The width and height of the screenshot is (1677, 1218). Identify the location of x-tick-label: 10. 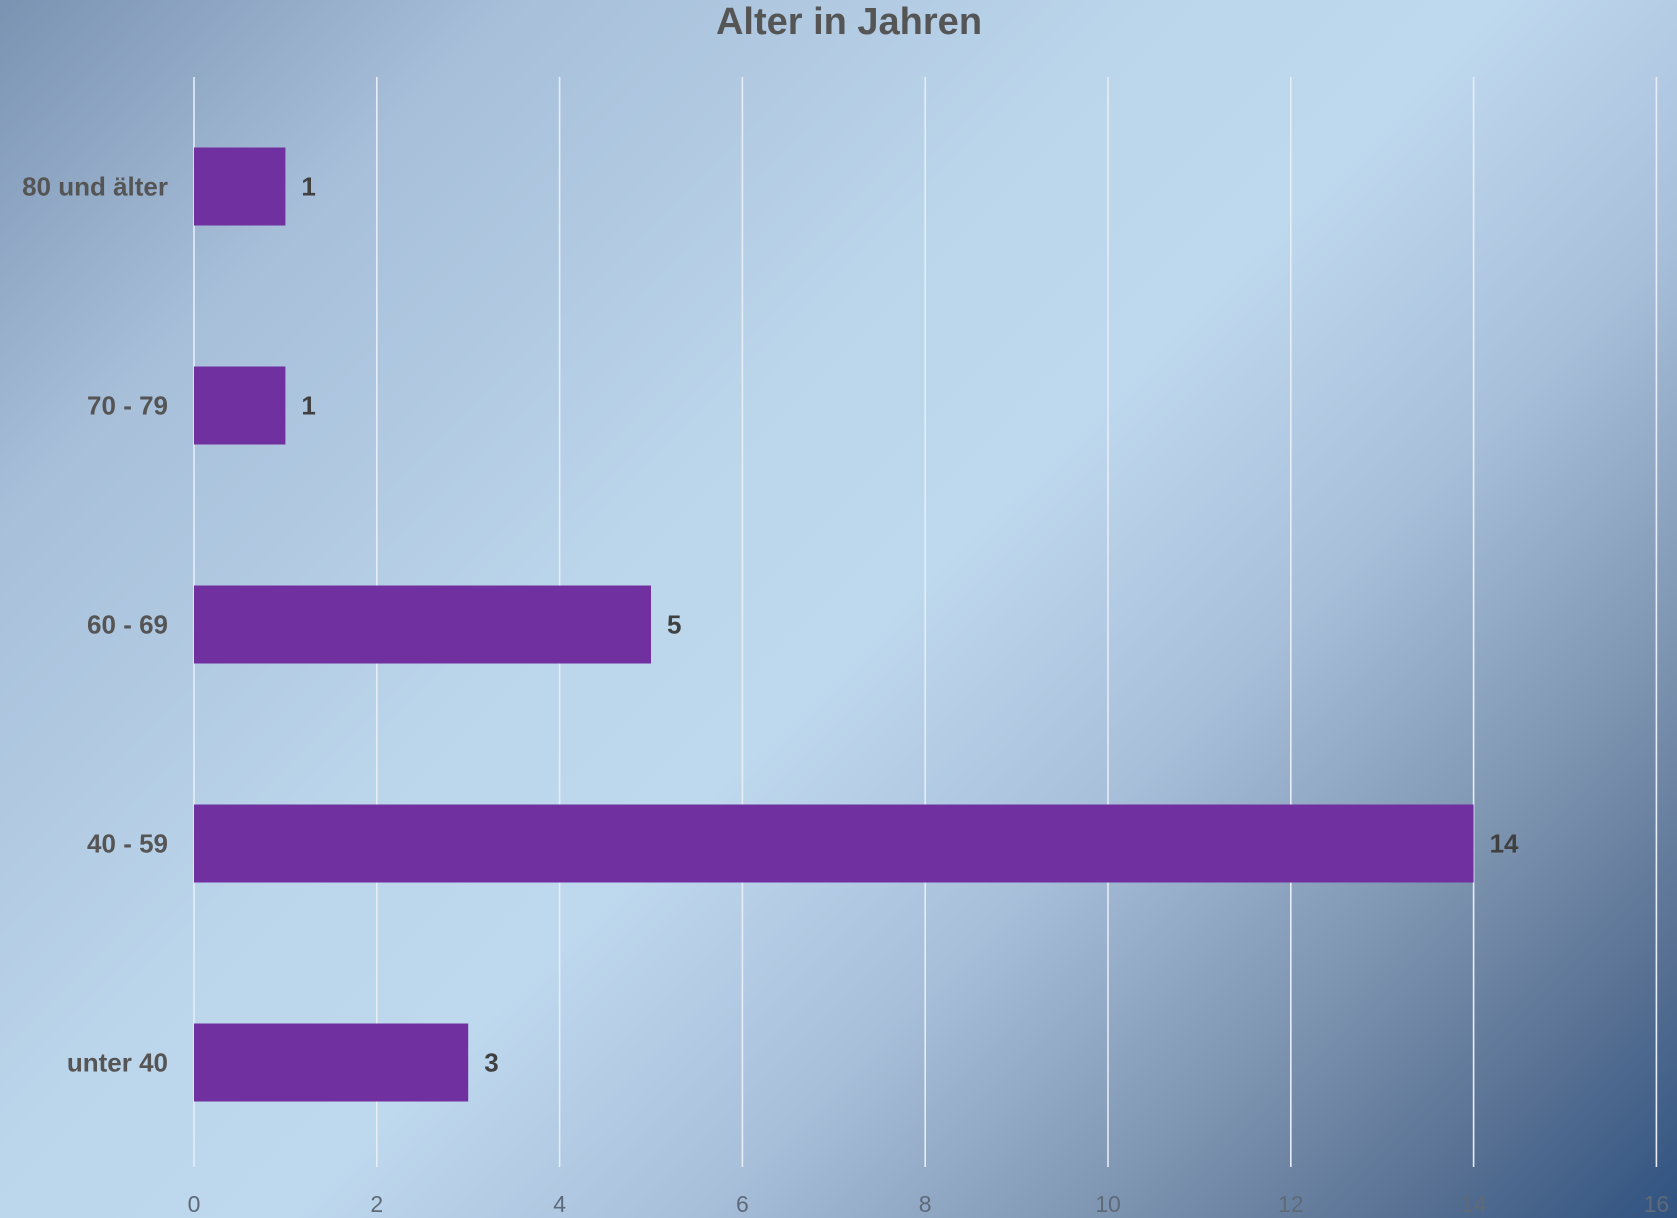
(1108, 1204).